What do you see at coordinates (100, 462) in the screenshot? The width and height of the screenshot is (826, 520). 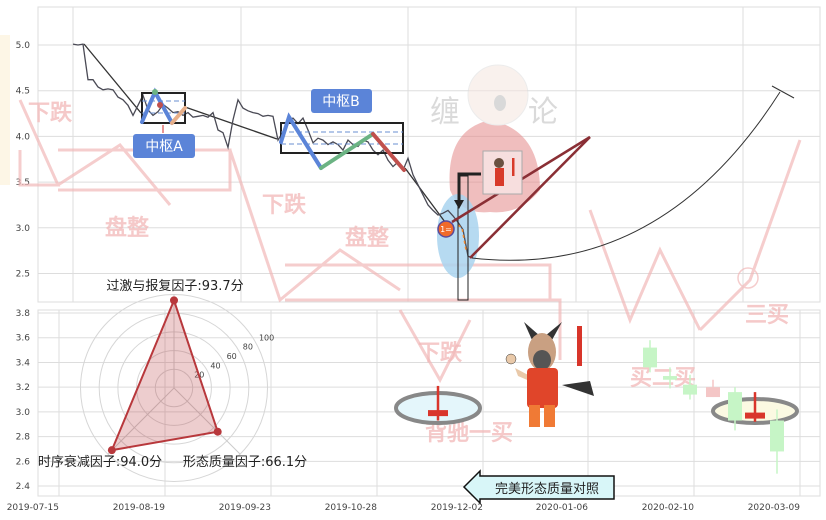 I see `radar-label-time-decay: 时序衰减因子:94.0分` at bounding box center [100, 462].